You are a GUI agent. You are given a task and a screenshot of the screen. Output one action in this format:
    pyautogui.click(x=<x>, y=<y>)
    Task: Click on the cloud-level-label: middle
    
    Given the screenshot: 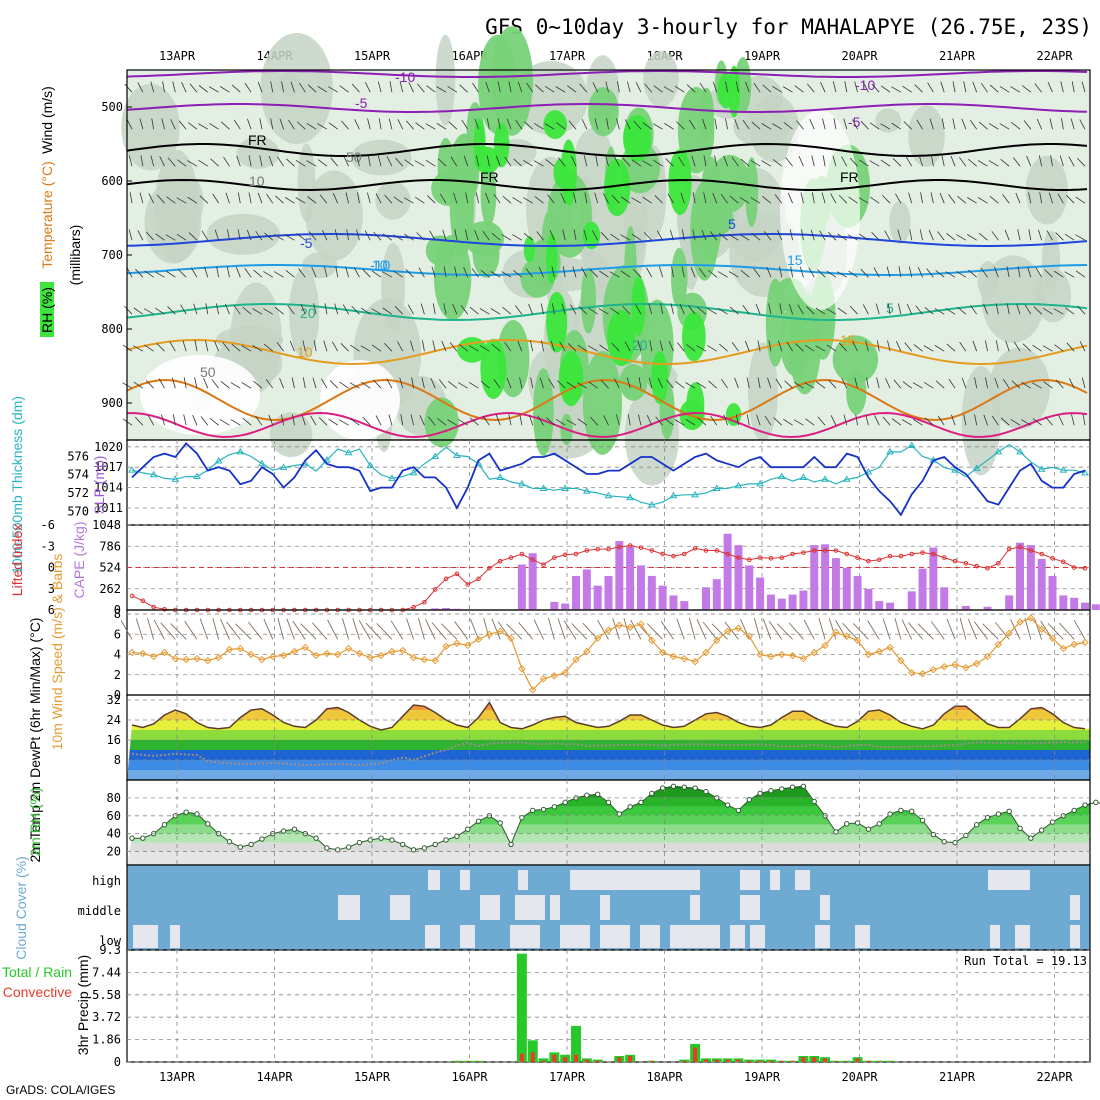 What is the action you would take?
    pyautogui.click(x=99, y=911)
    